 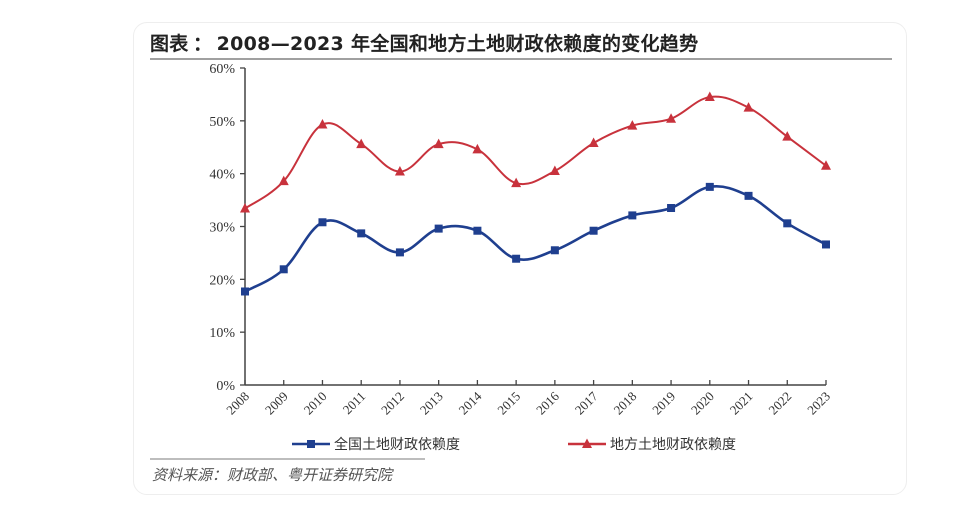 I want to click on x-tick-label: 2011, so click(x=354, y=403).